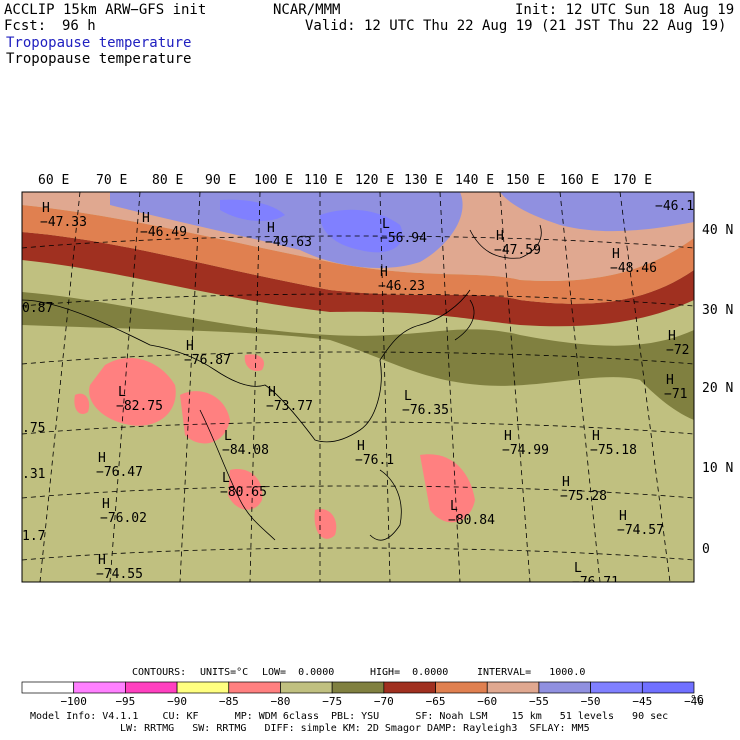 Image resolution: width=740 pixels, height=740 pixels. Describe the element at coordinates (33, 428) in the screenshot. I see `extreme-value: .75` at that location.